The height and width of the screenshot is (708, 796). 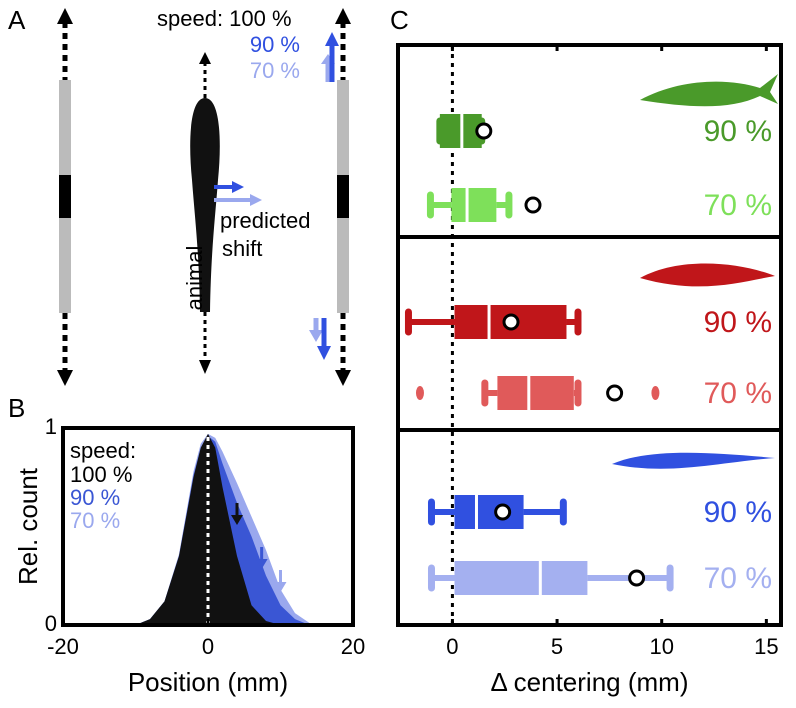 I want to click on legend-entry: 90 %, so click(x=95, y=497).